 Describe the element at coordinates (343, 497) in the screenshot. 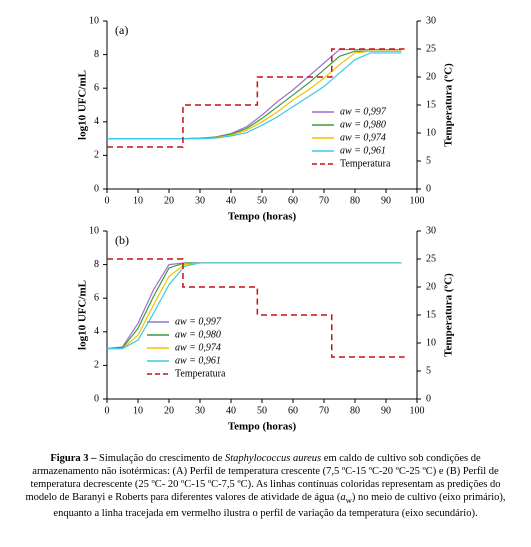

I see `caption-symbol: a` at that location.